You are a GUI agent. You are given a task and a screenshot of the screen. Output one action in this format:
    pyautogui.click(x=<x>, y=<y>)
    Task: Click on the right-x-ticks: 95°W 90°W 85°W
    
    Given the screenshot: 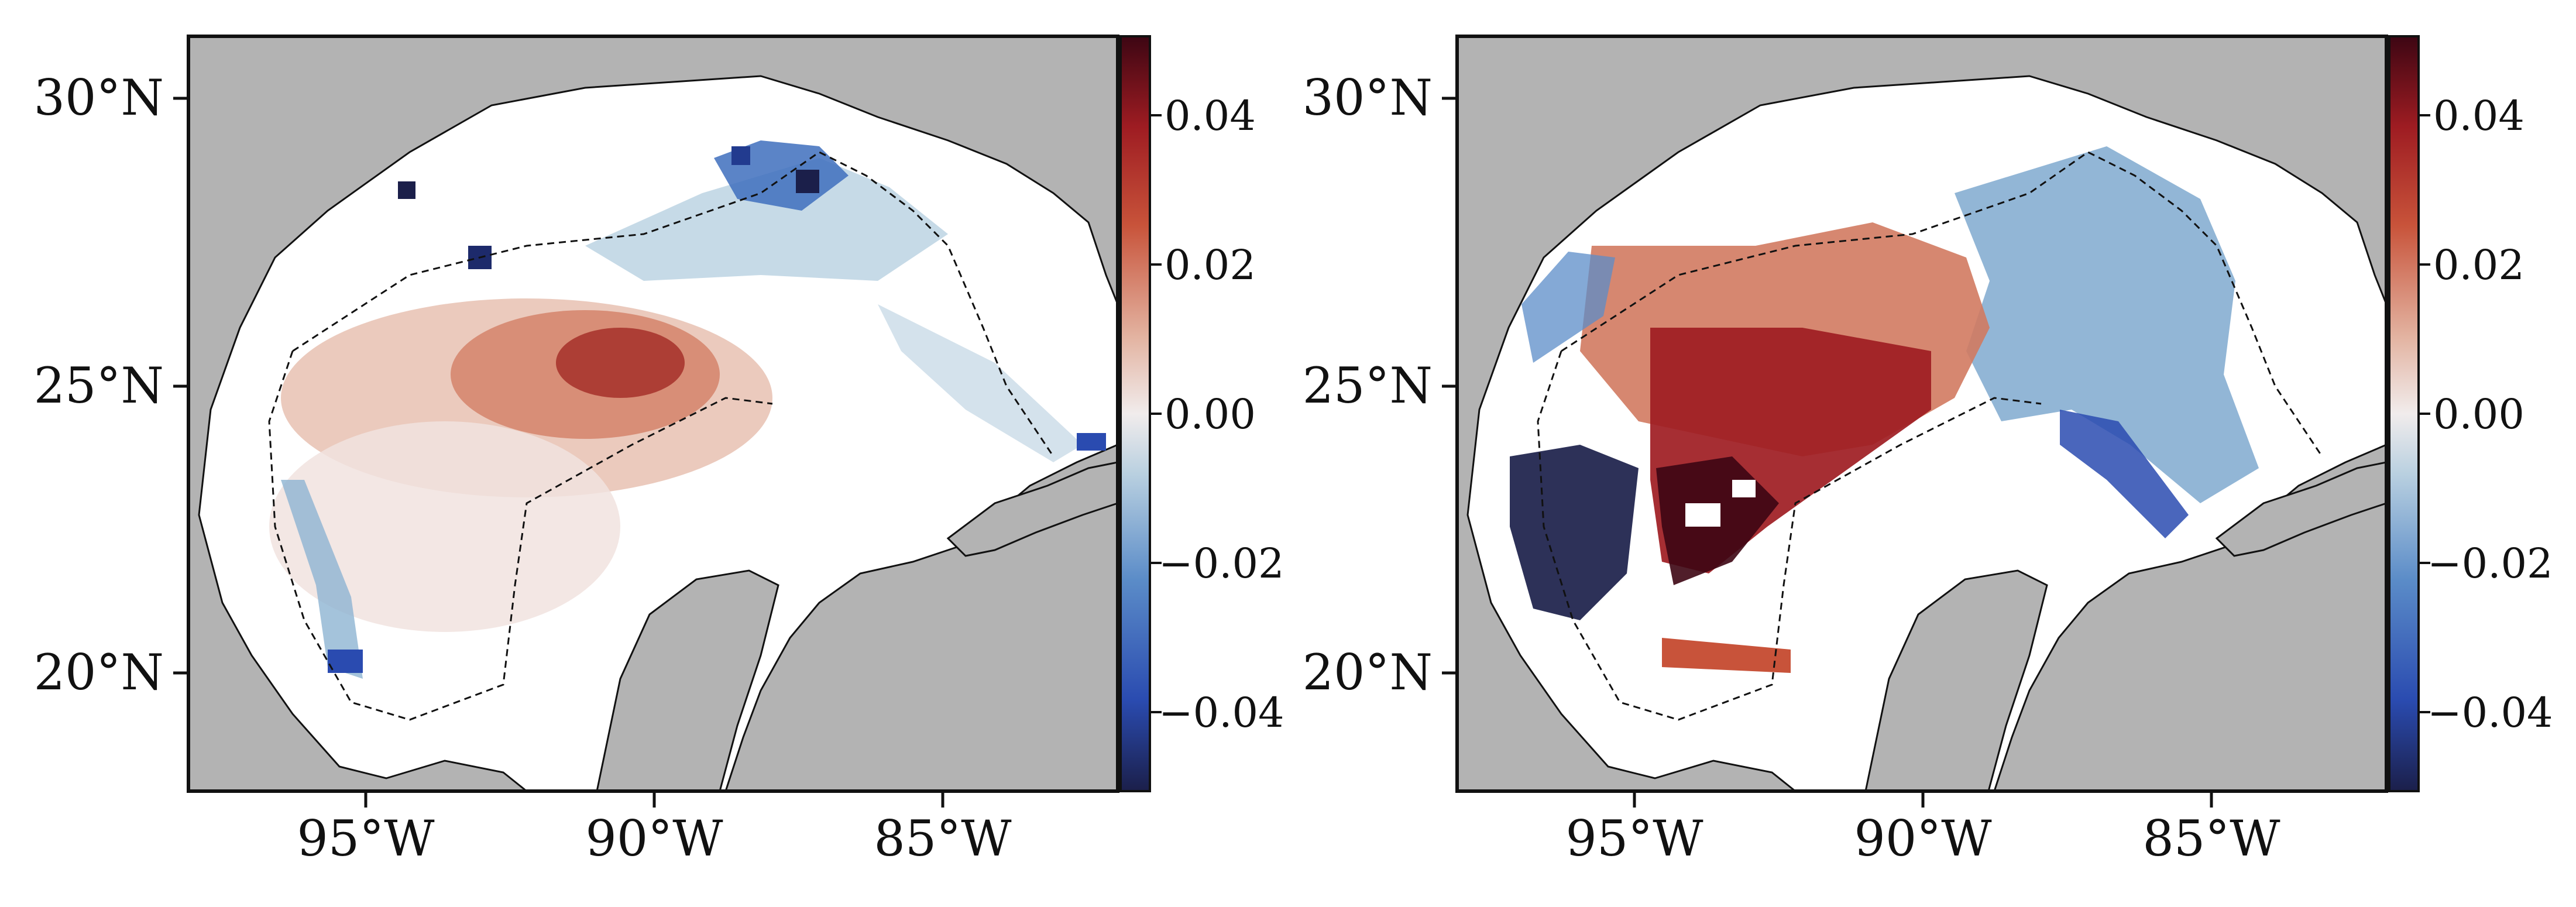 What is the action you would take?
    pyautogui.click(x=1922, y=829)
    